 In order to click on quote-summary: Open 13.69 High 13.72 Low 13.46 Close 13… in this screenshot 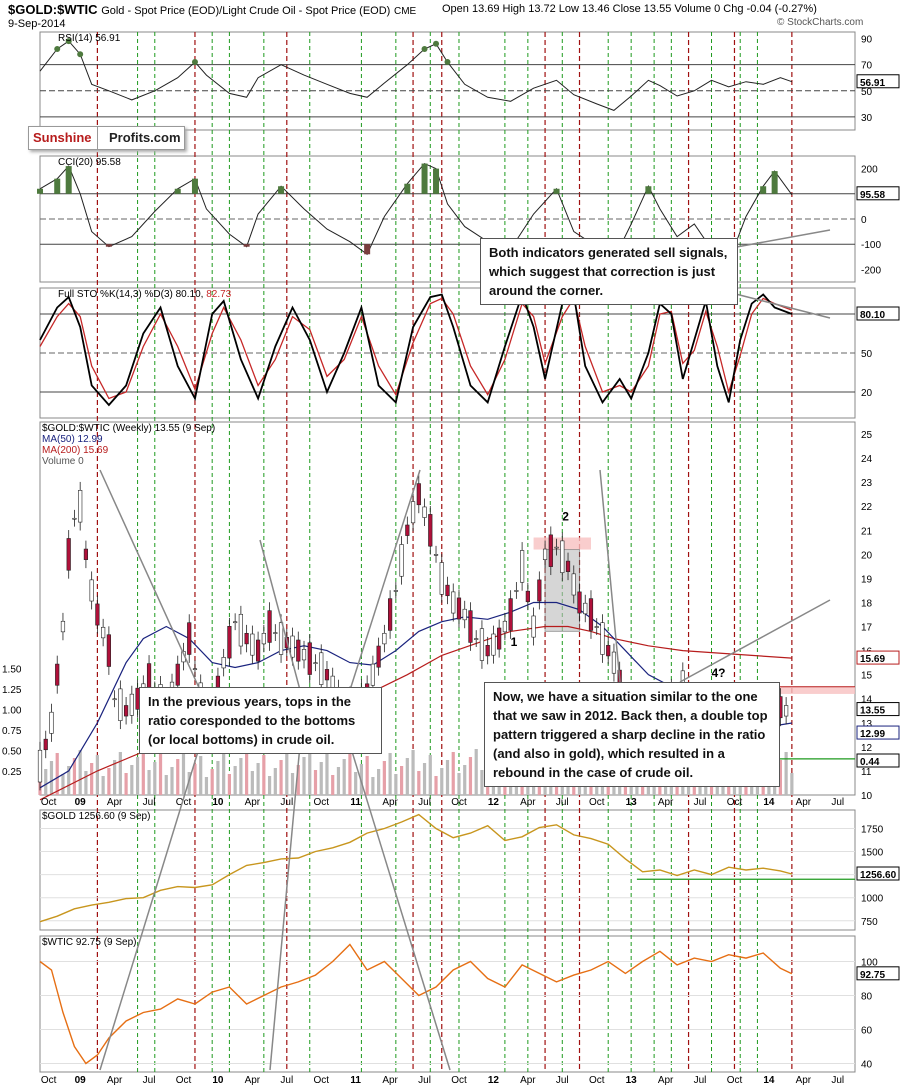, I will do `click(629, 9)`.